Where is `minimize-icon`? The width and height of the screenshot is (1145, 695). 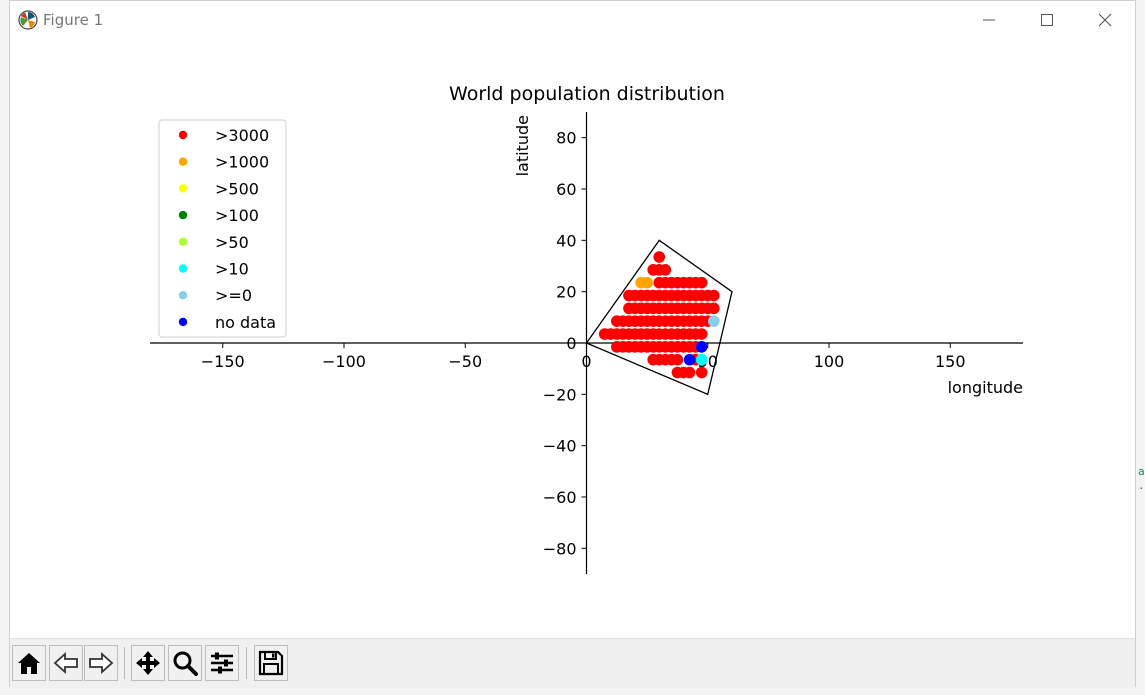
minimize-icon is located at coordinates (989, 20).